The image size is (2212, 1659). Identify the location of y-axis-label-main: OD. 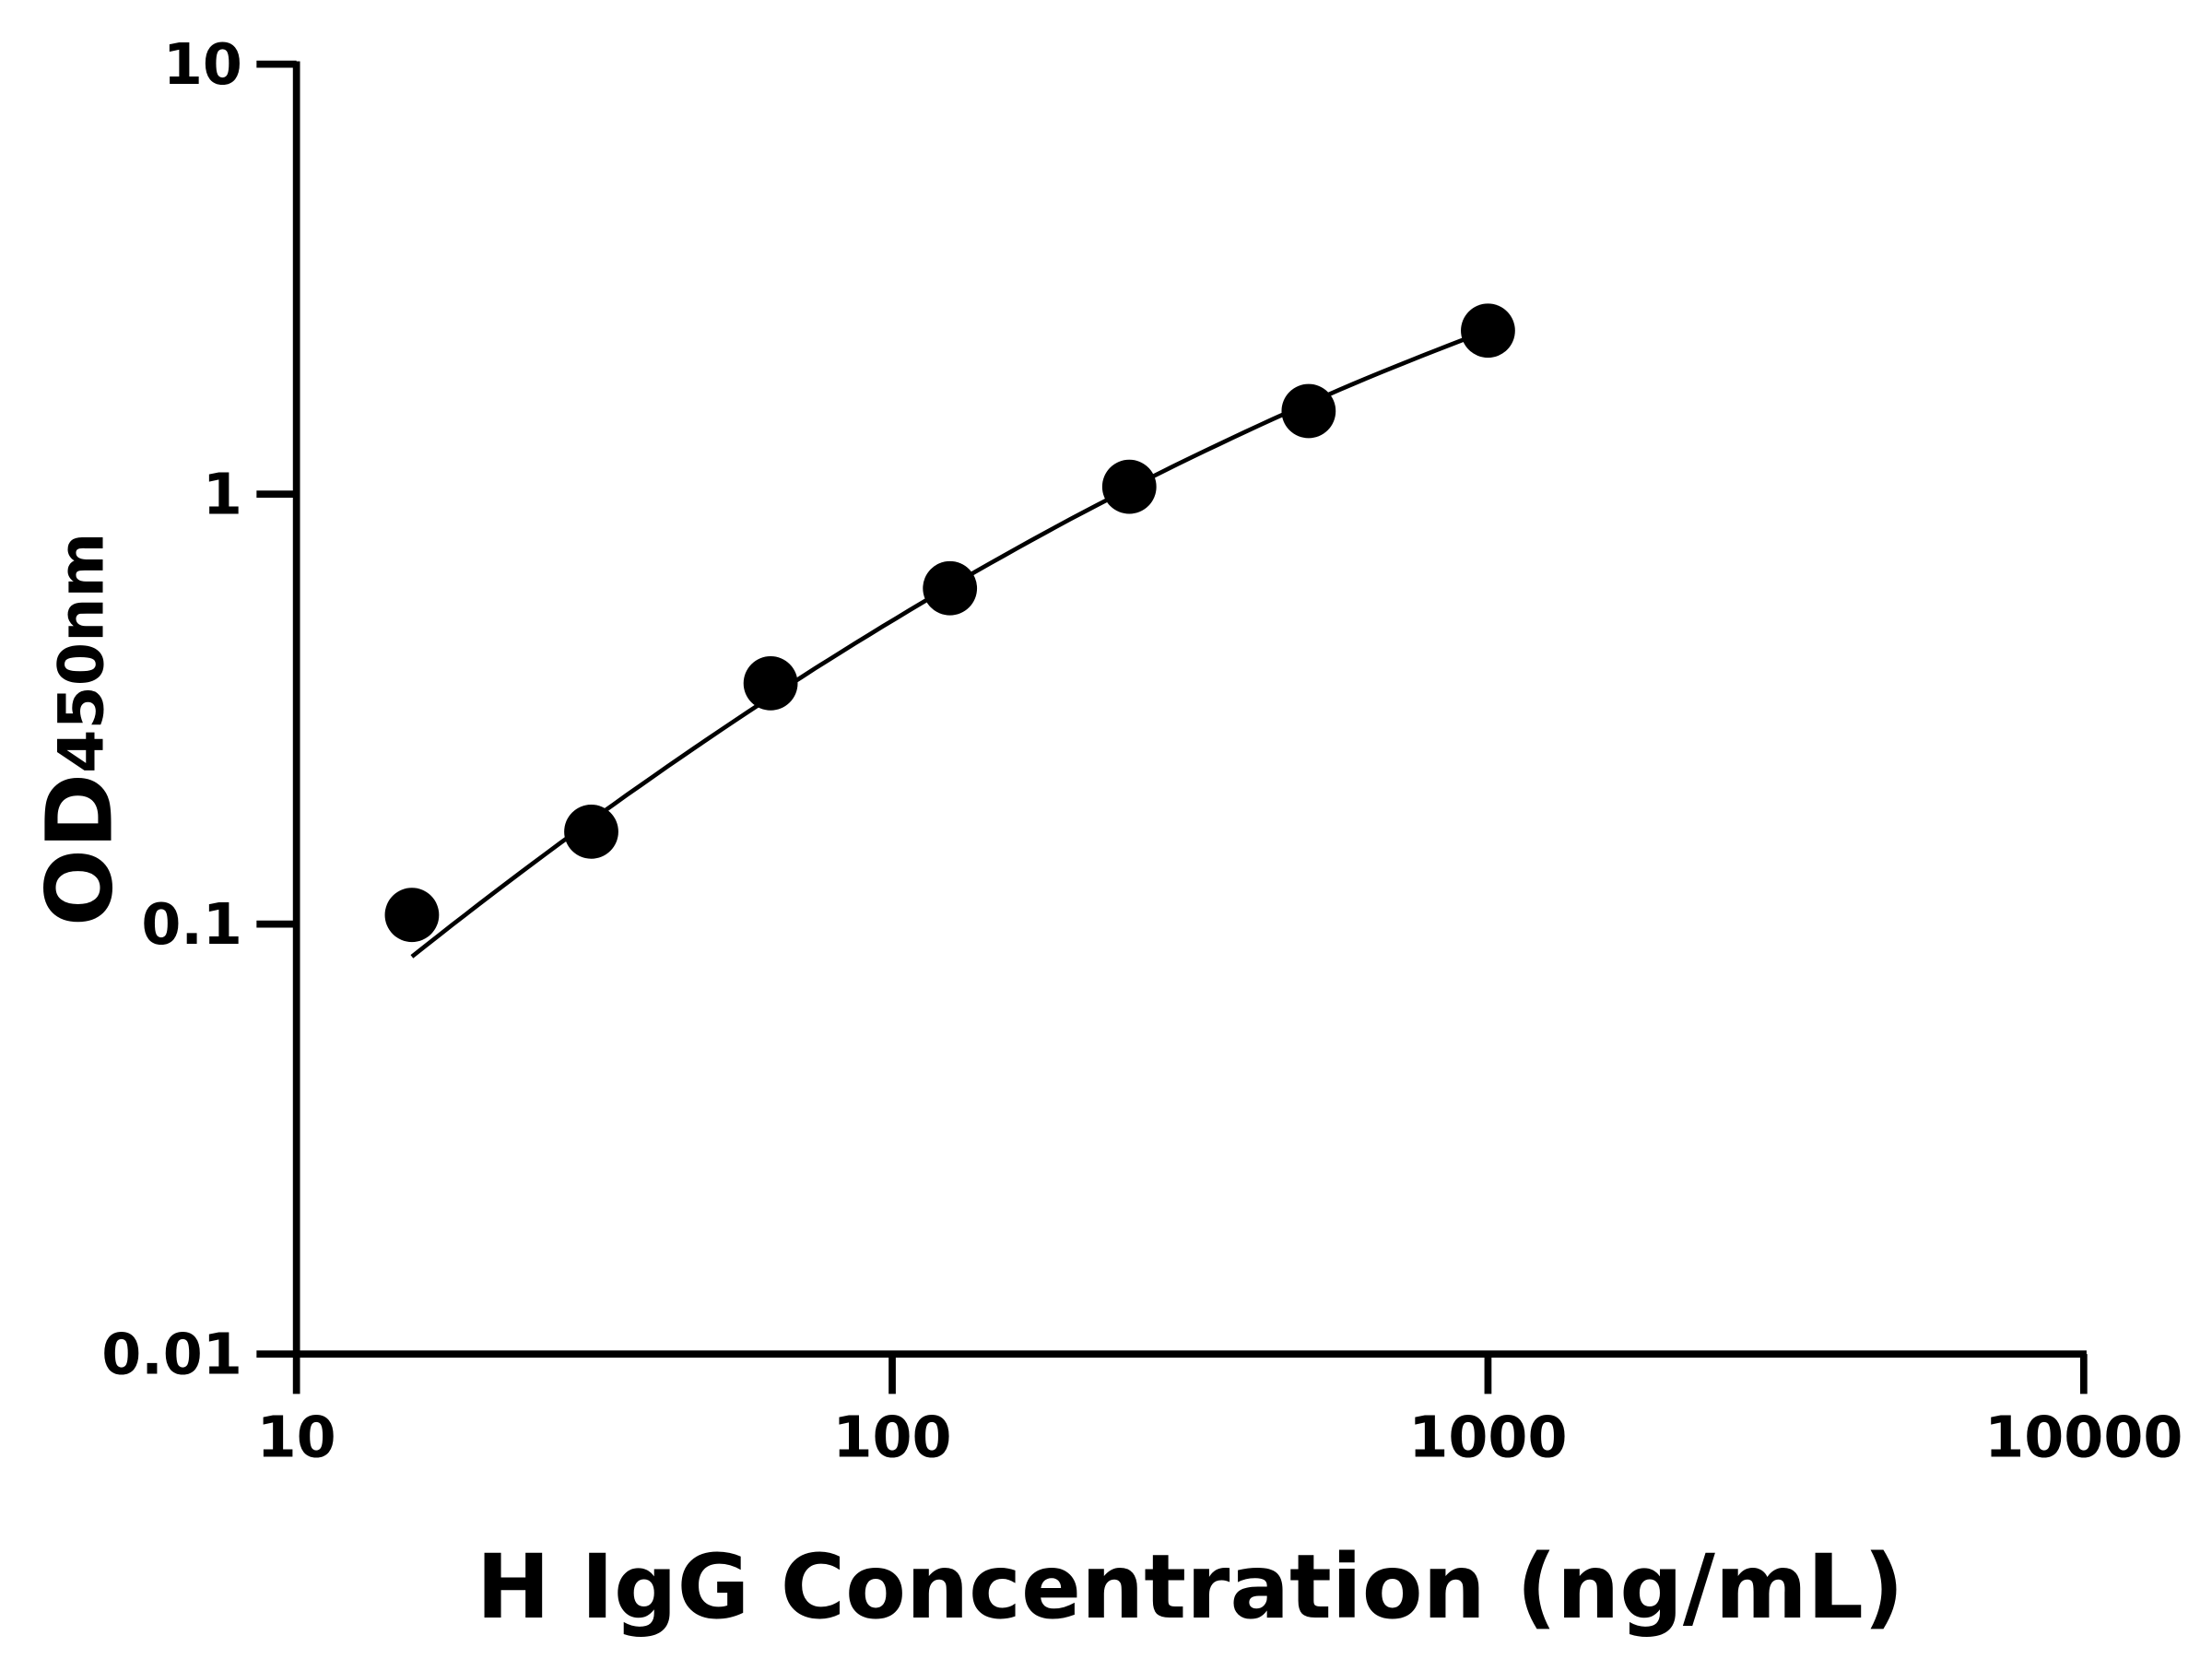
(81, 849).